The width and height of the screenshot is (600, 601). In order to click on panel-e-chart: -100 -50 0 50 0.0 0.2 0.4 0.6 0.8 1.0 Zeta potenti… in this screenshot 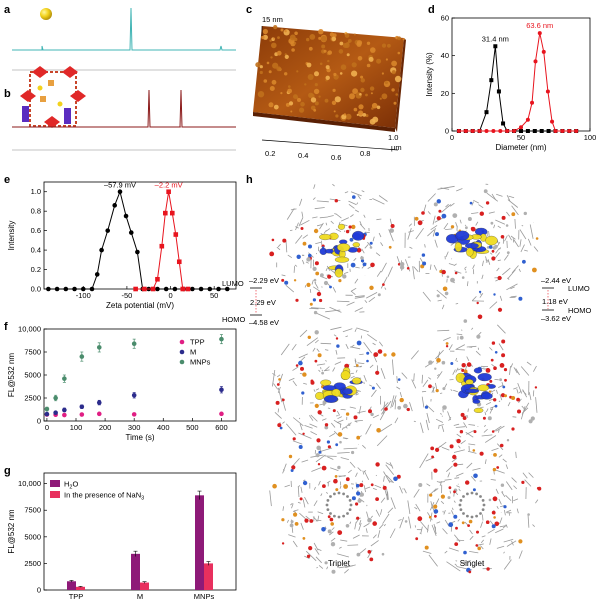, I will do `click(122, 245)`.